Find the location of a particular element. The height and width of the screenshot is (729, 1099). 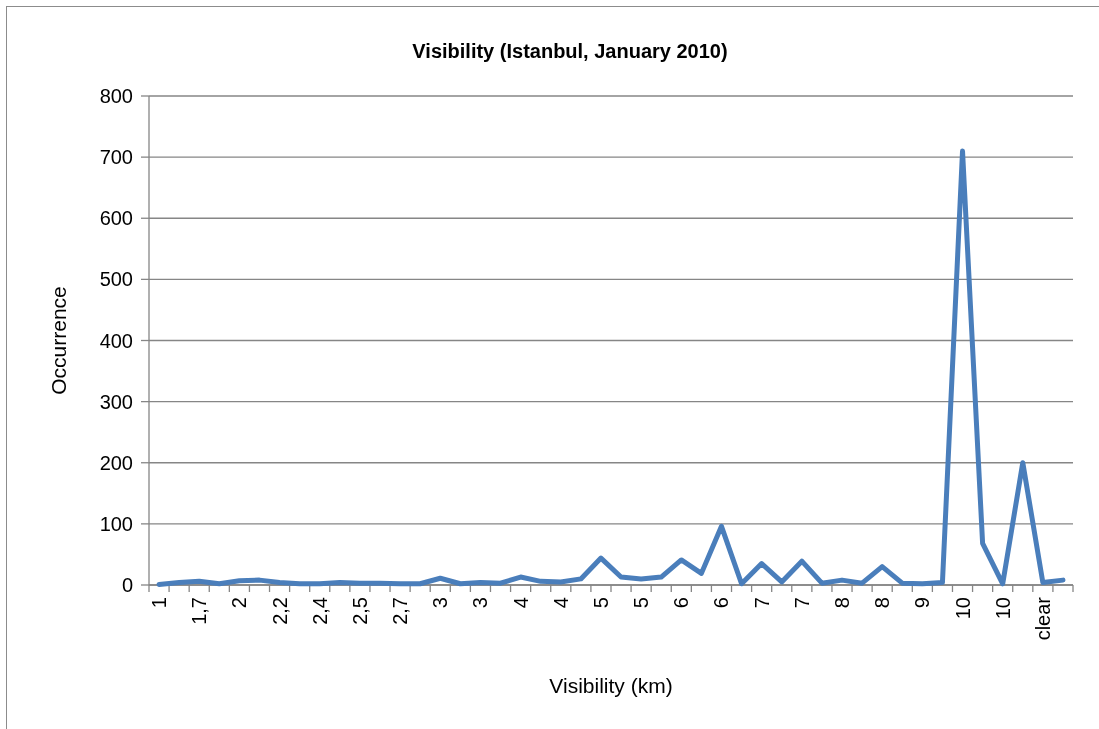

chart-title: Visibility (Istanbul, January 2010) is located at coordinates (570, 51).